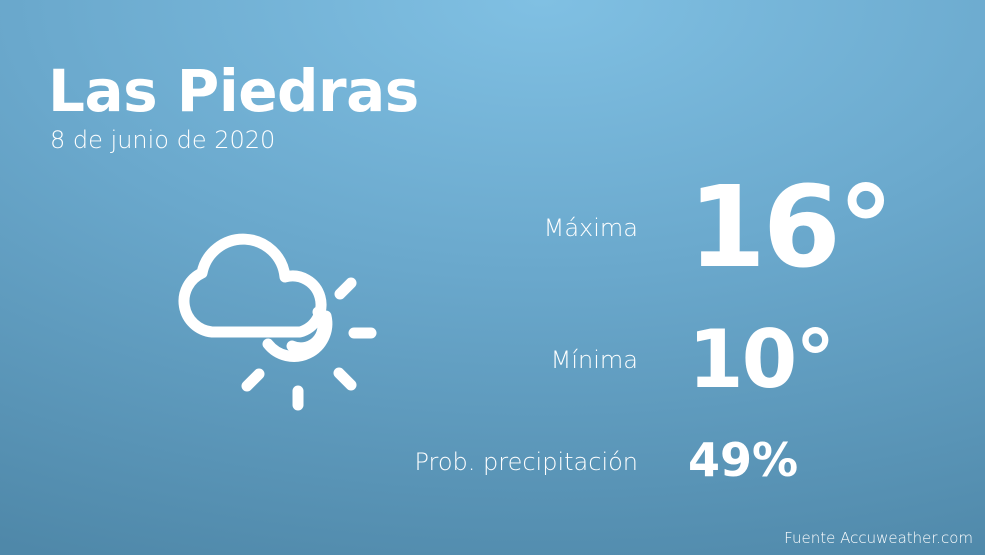 The image size is (985, 555). I want to click on forecast-date: 8 de junio de 2020, so click(163, 140).